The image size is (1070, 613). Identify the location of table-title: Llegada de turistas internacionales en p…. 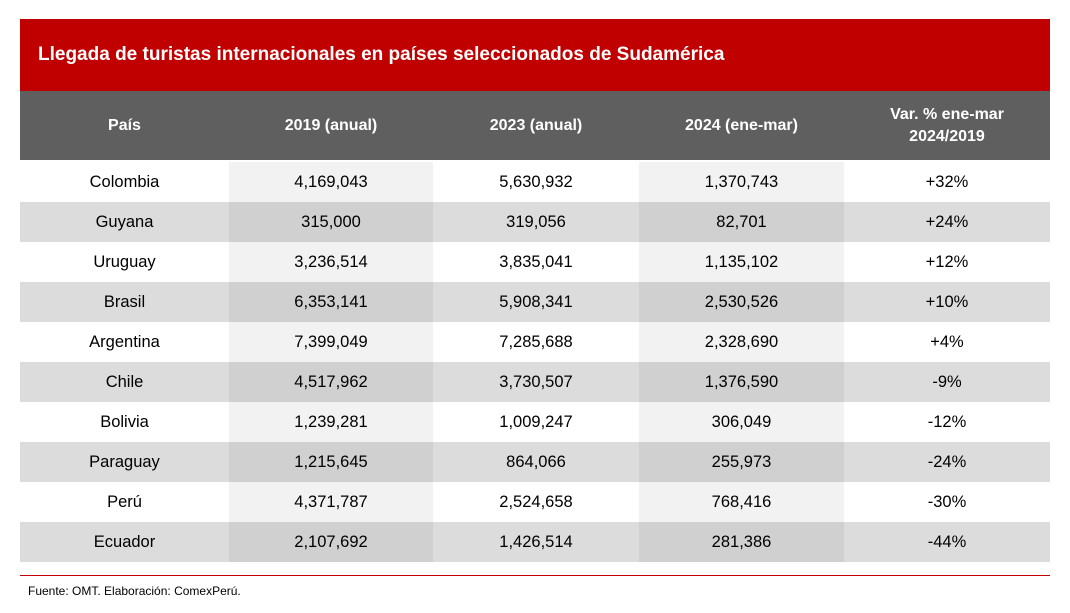
(535, 55).